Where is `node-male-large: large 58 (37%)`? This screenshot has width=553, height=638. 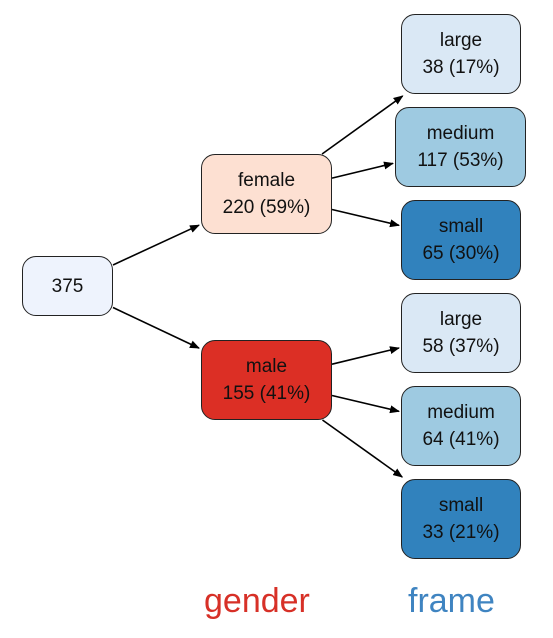 node-male-large: large 58 (37%) is located at coordinates (461, 333).